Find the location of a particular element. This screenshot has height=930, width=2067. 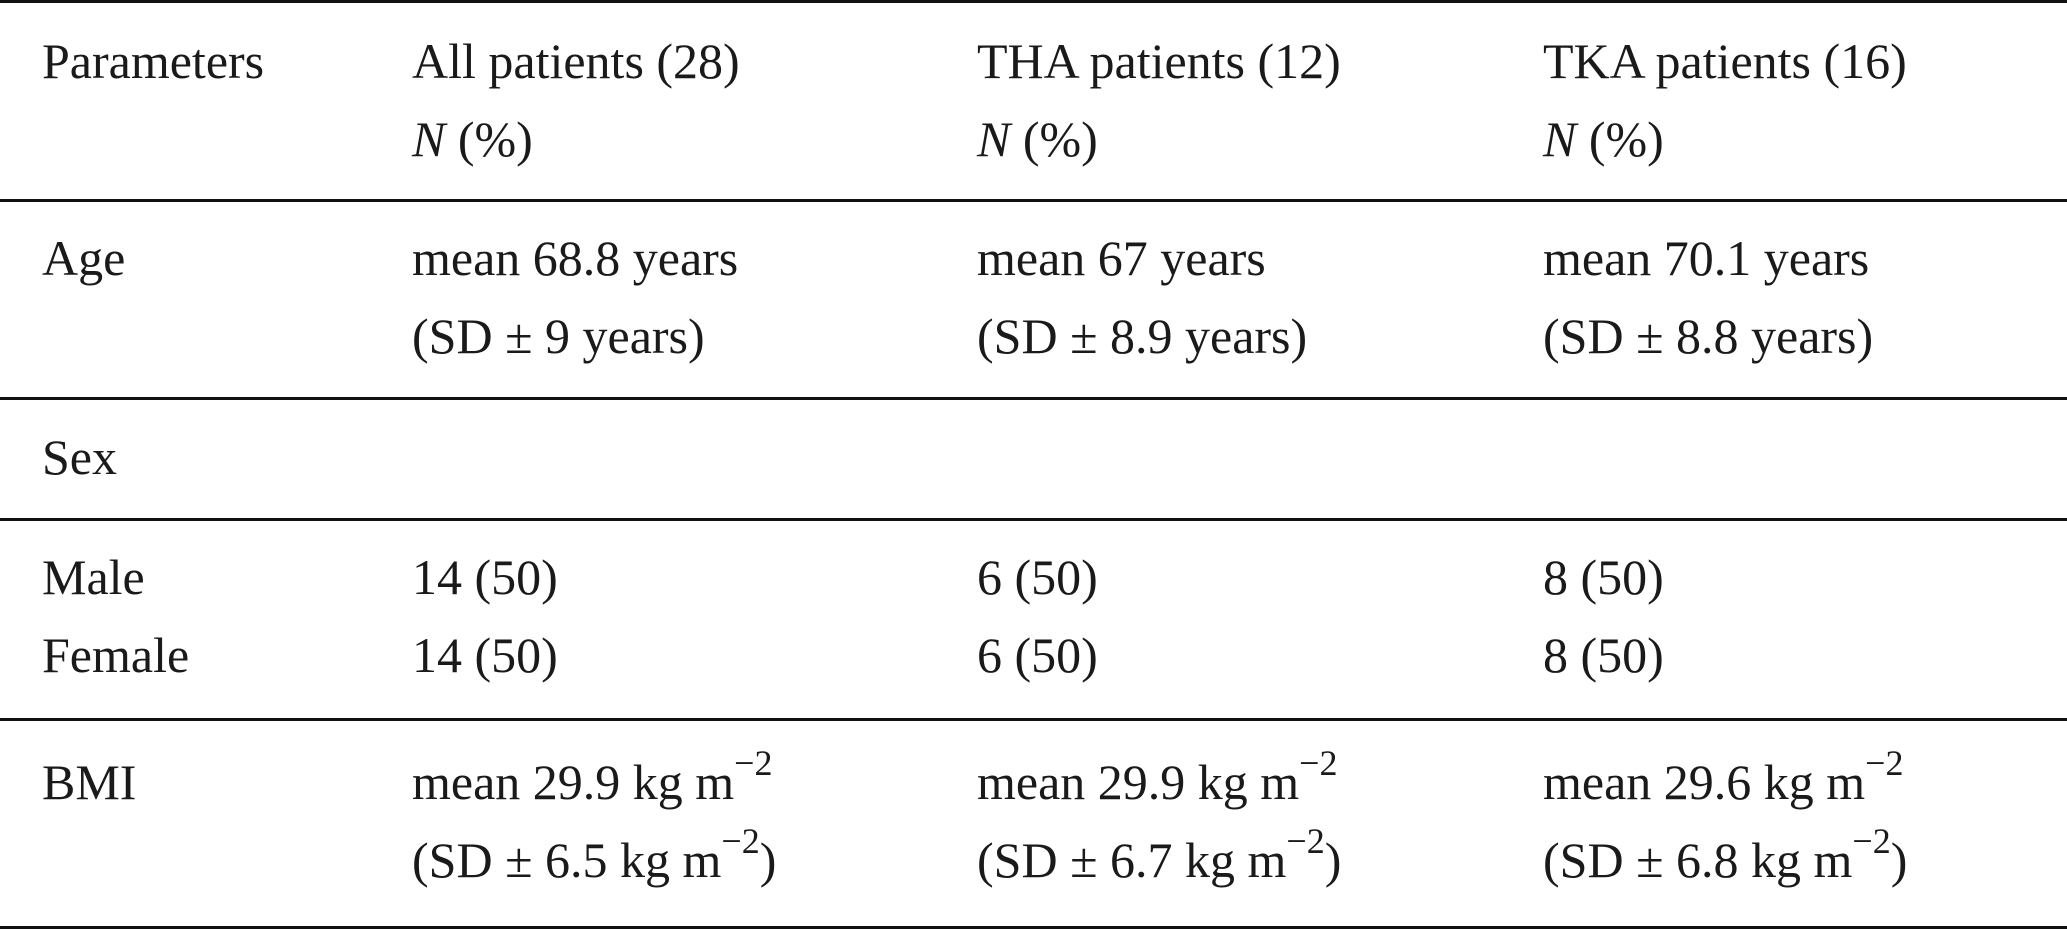

header-parameters: Parameters is located at coordinates (153, 61).